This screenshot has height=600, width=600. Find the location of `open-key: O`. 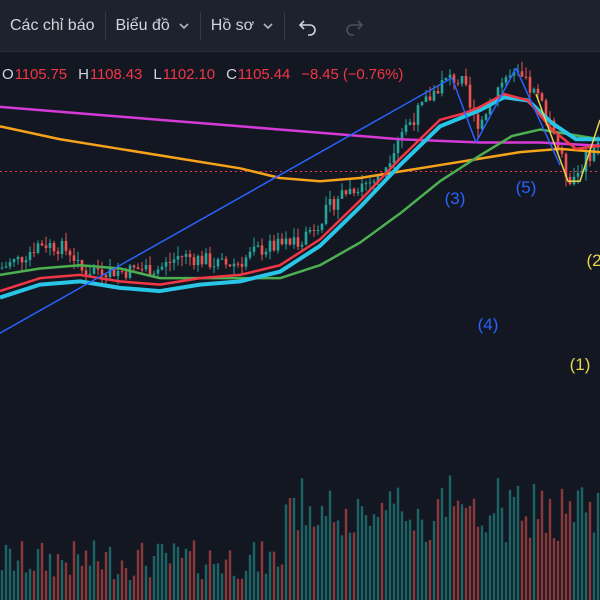

open-key: O is located at coordinates (8, 74).